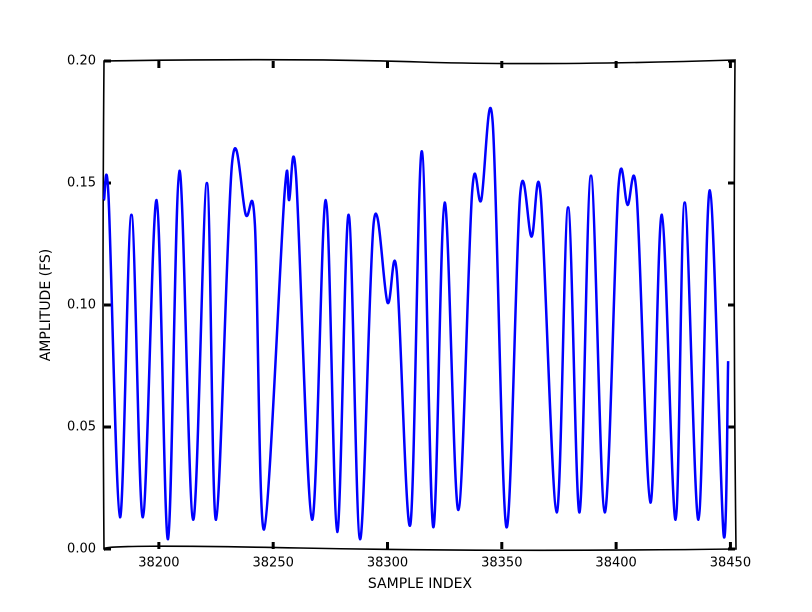 This screenshot has height=612, width=812. What do you see at coordinates (46, 305) in the screenshot?
I see `y-axis-label: AMPLITUDE (FS)` at bounding box center [46, 305].